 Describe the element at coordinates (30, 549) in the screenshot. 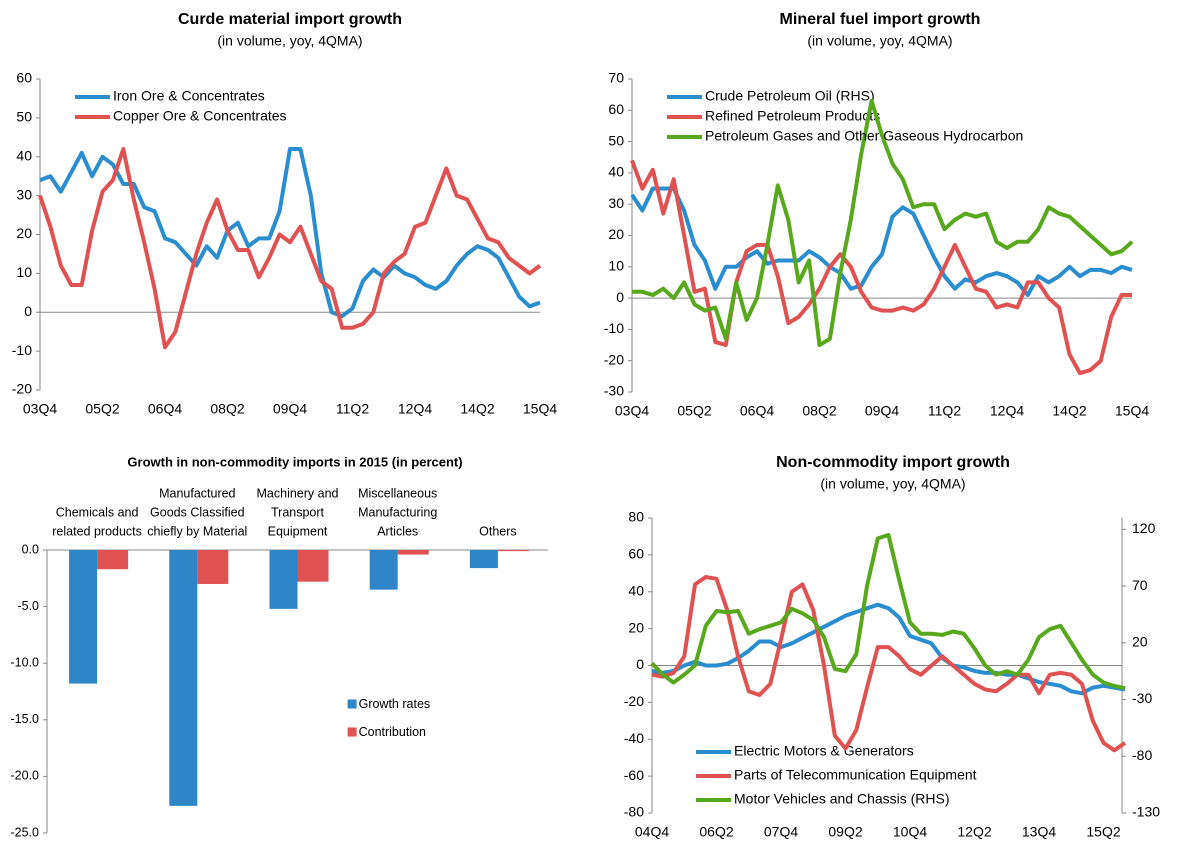

I see `y-tick-label: 0.0` at that location.